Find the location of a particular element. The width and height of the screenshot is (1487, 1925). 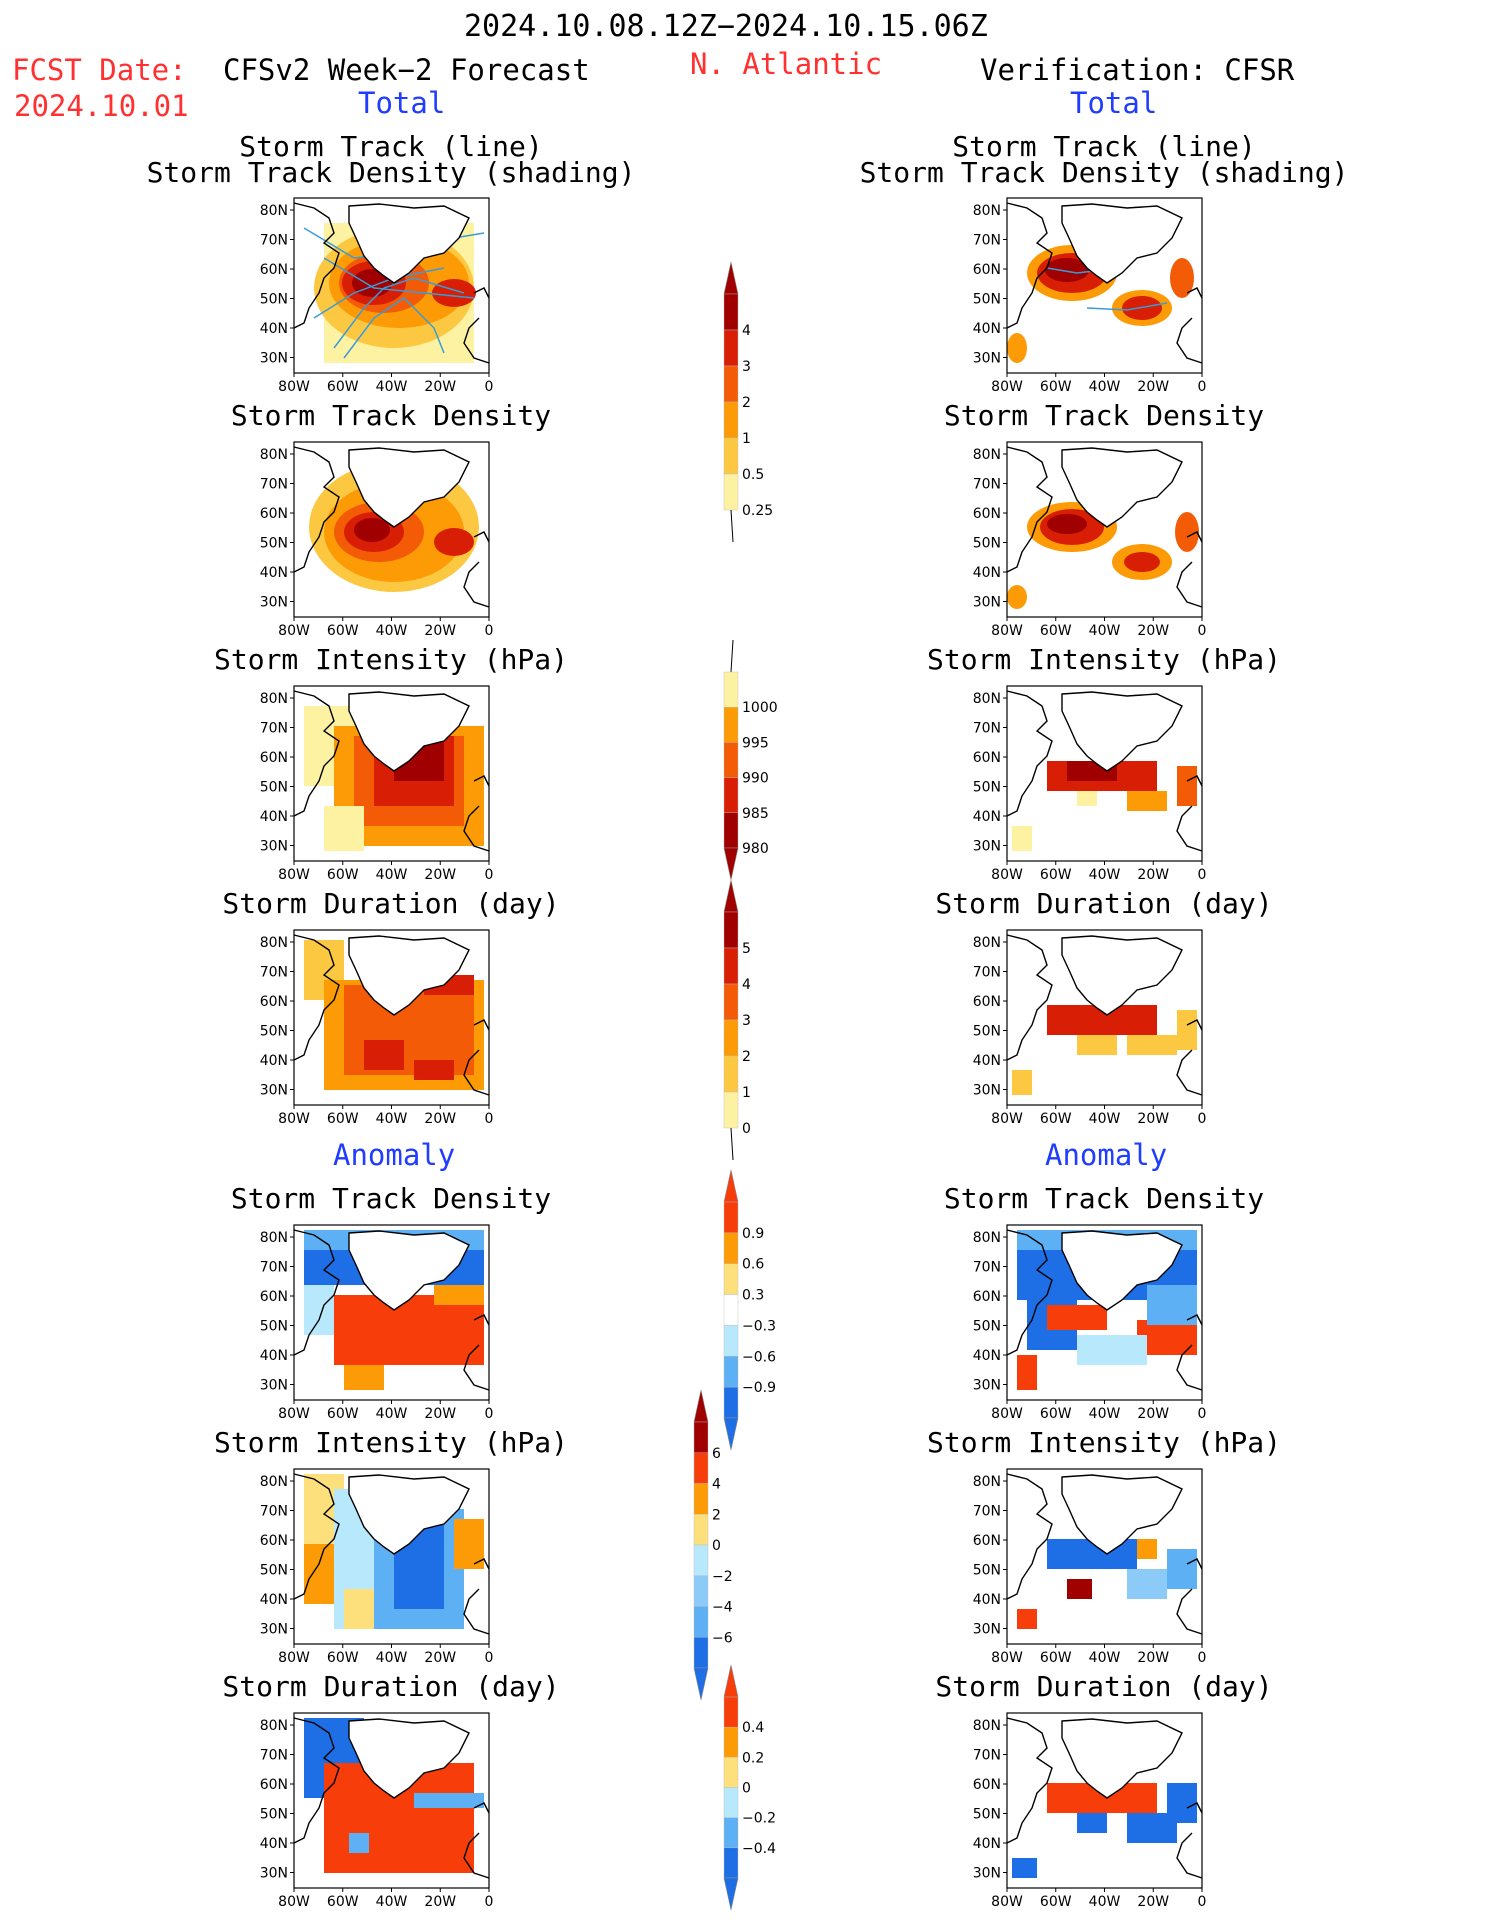

colorbar-arrow-bottom is located at coordinates (701, 1684).